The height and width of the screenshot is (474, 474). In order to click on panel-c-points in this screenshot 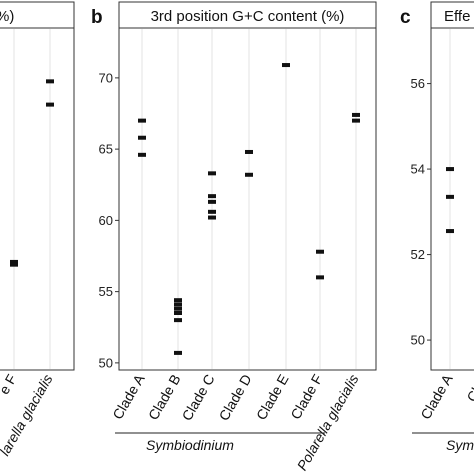, I will do `click(450, 200)`.